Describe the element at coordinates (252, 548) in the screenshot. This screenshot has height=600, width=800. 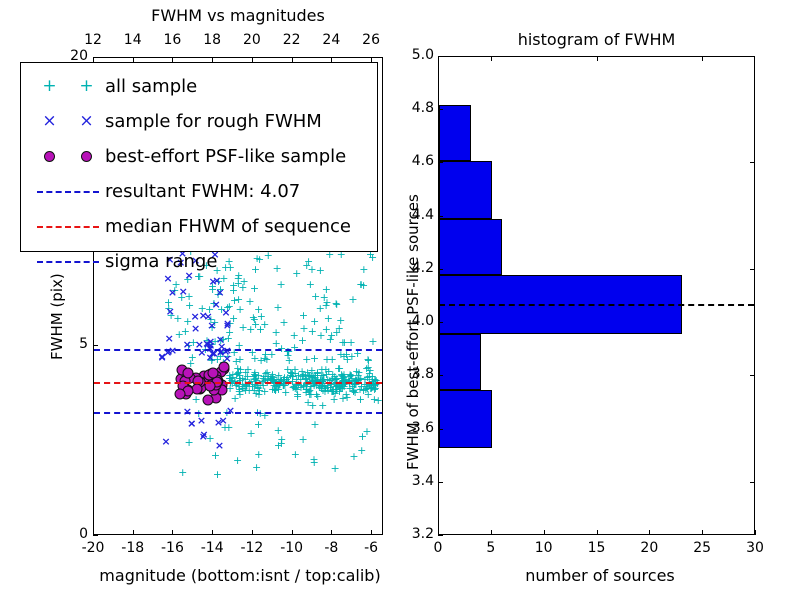
I see `x-bottom-tick-label: -12` at that location.